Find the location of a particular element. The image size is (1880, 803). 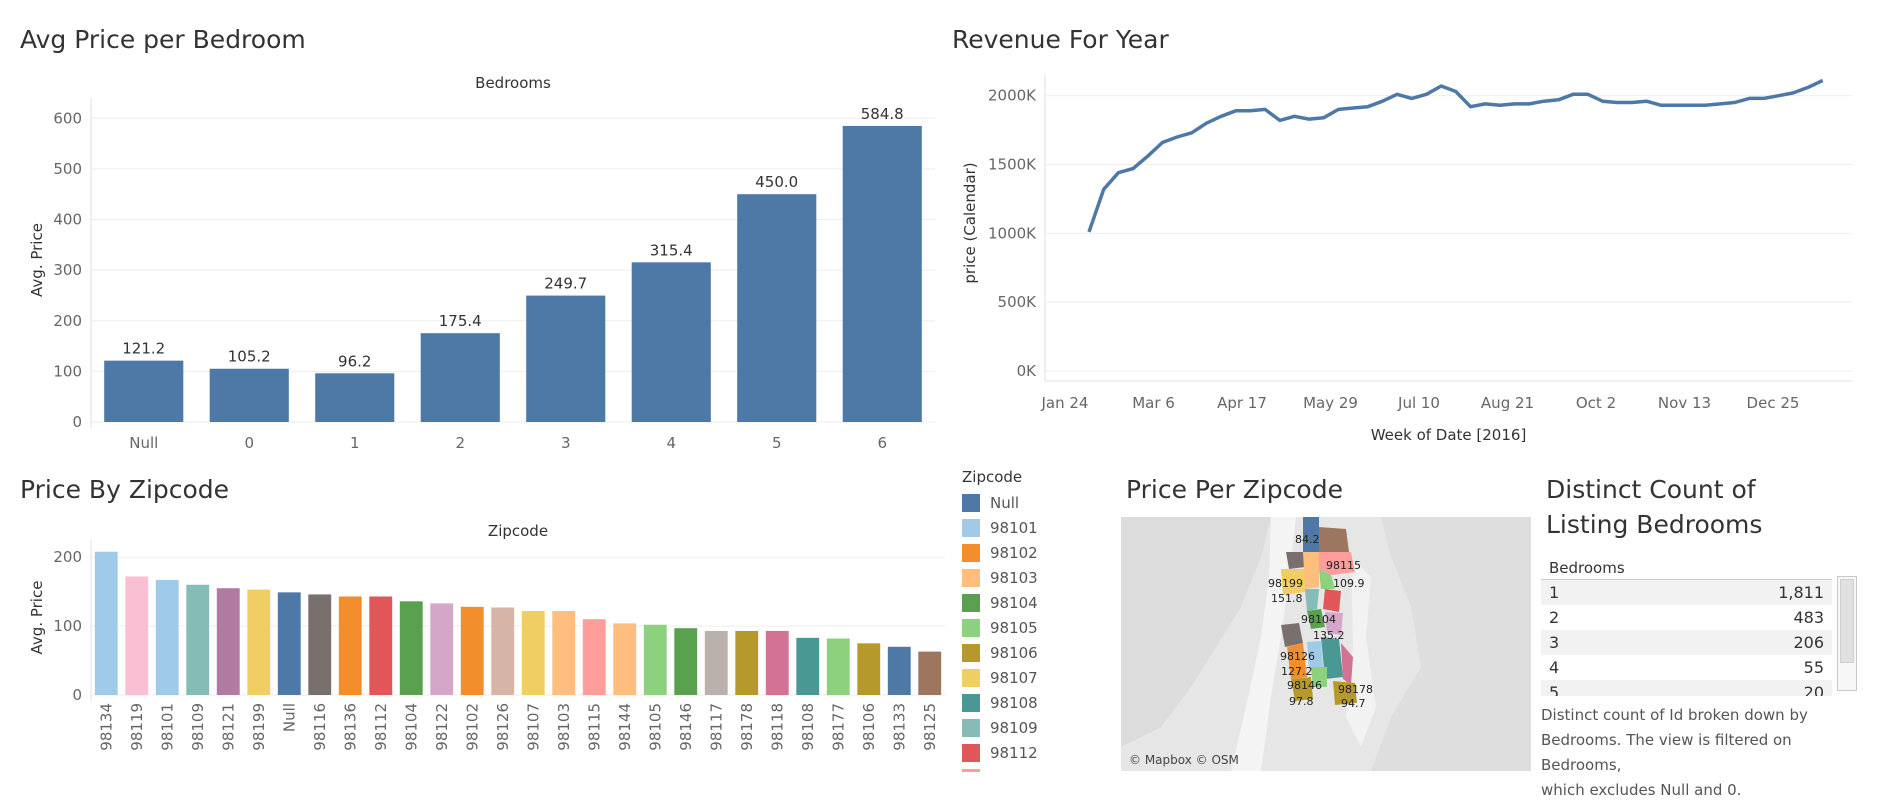

table-scrollbar-thumb is located at coordinates (1847, 621).